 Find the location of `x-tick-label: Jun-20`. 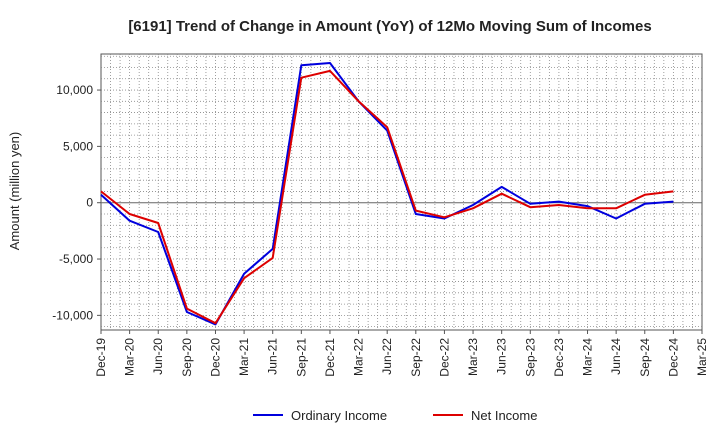

x-tick-label: Jun-20 is located at coordinates (158, 356).